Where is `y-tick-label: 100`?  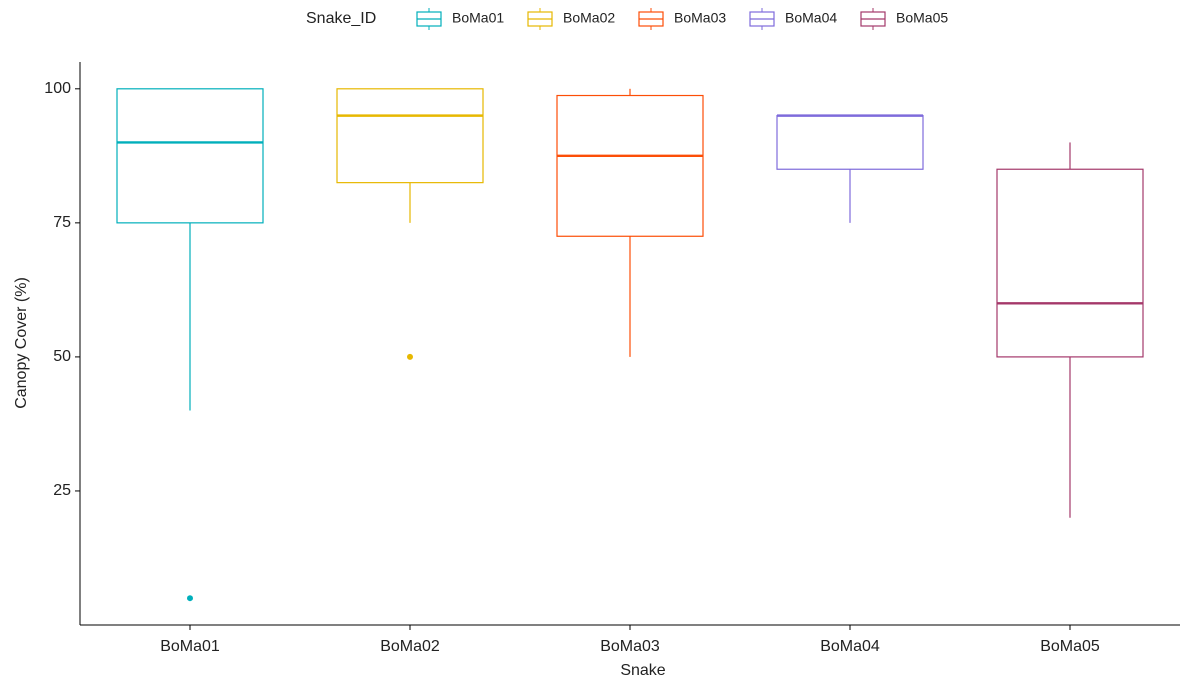 y-tick-label: 100 is located at coordinates (57, 88).